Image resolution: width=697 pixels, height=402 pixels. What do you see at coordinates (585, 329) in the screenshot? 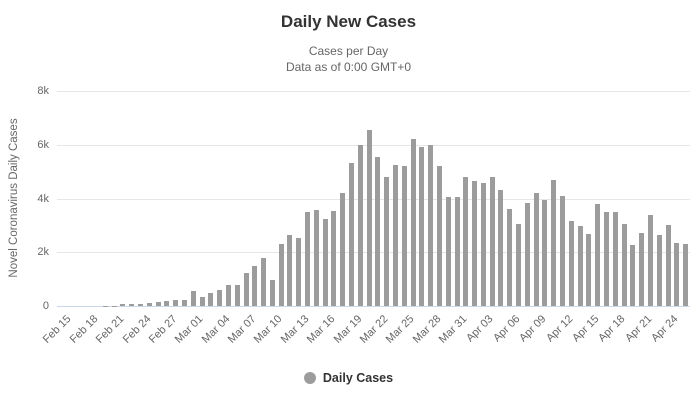
I see `x-tick-label-apr-15: Apr 15` at bounding box center [585, 329].